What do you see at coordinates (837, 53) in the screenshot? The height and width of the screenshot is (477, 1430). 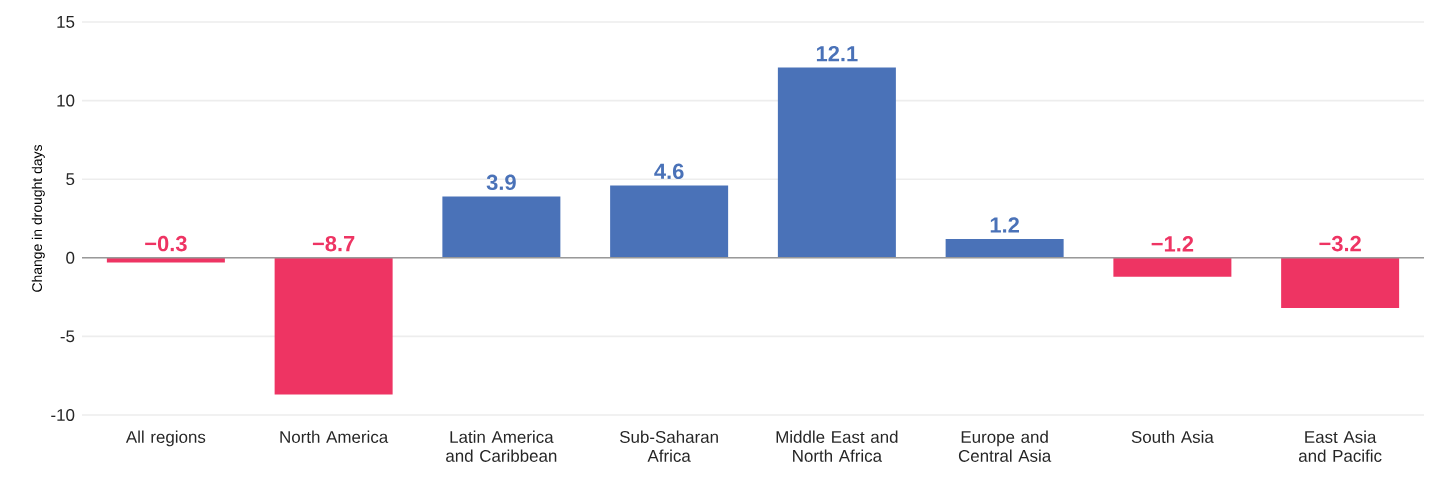 I see `data-label: 12.1` at bounding box center [837, 53].